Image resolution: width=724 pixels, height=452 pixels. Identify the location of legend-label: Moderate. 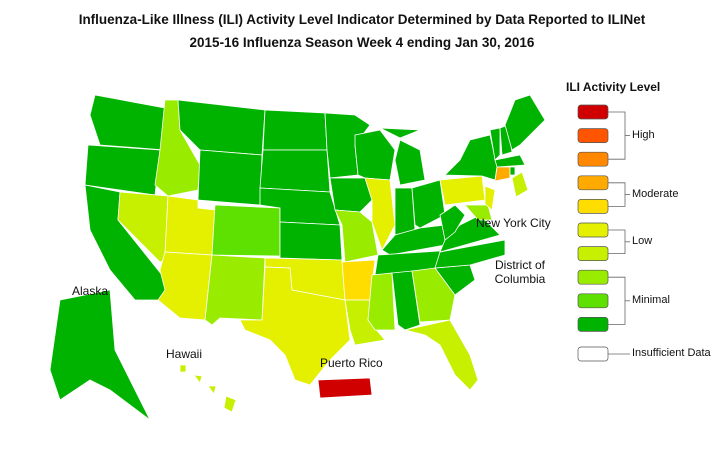
(655, 193).